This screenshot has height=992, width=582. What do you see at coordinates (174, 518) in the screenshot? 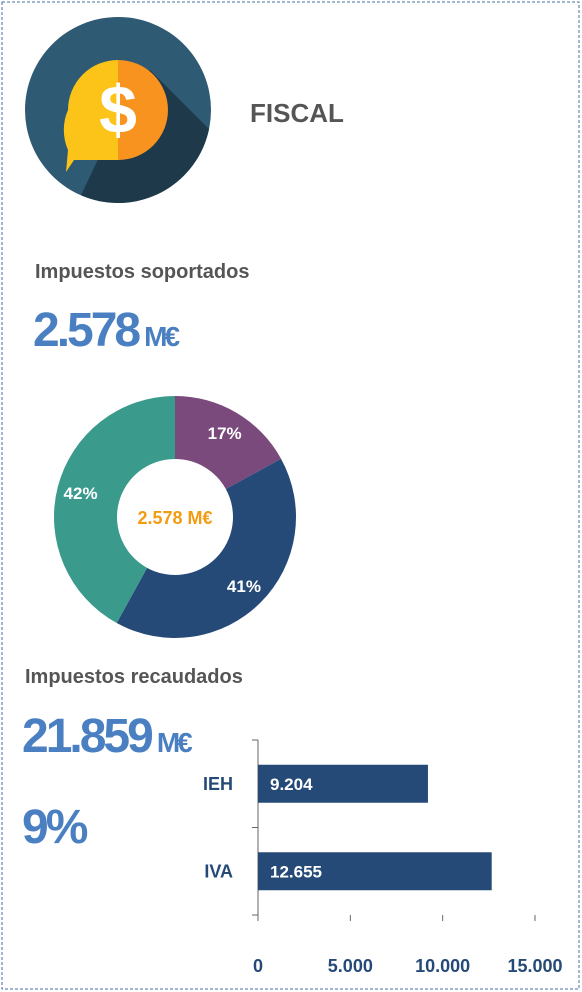
I see `center-label: 2.578 M€` at bounding box center [174, 518].